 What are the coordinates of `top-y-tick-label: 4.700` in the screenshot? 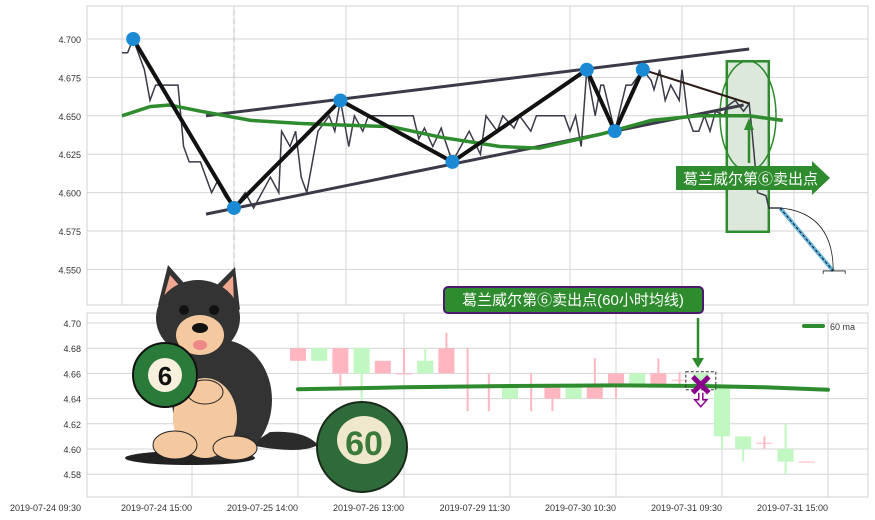 It's located at (69, 40).